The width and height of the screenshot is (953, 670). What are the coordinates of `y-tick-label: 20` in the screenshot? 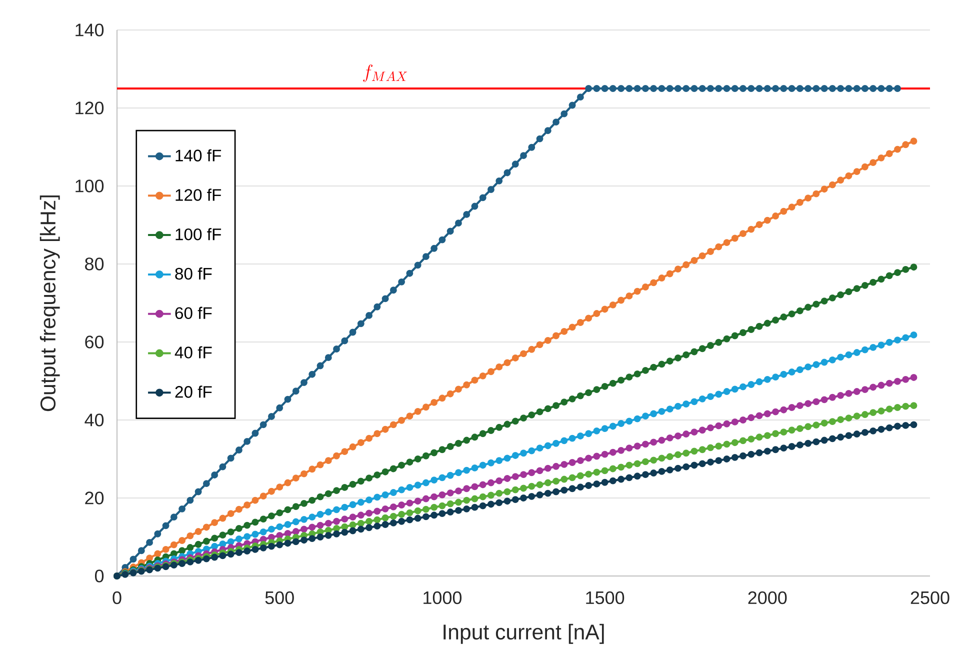 It's located at (94, 498).